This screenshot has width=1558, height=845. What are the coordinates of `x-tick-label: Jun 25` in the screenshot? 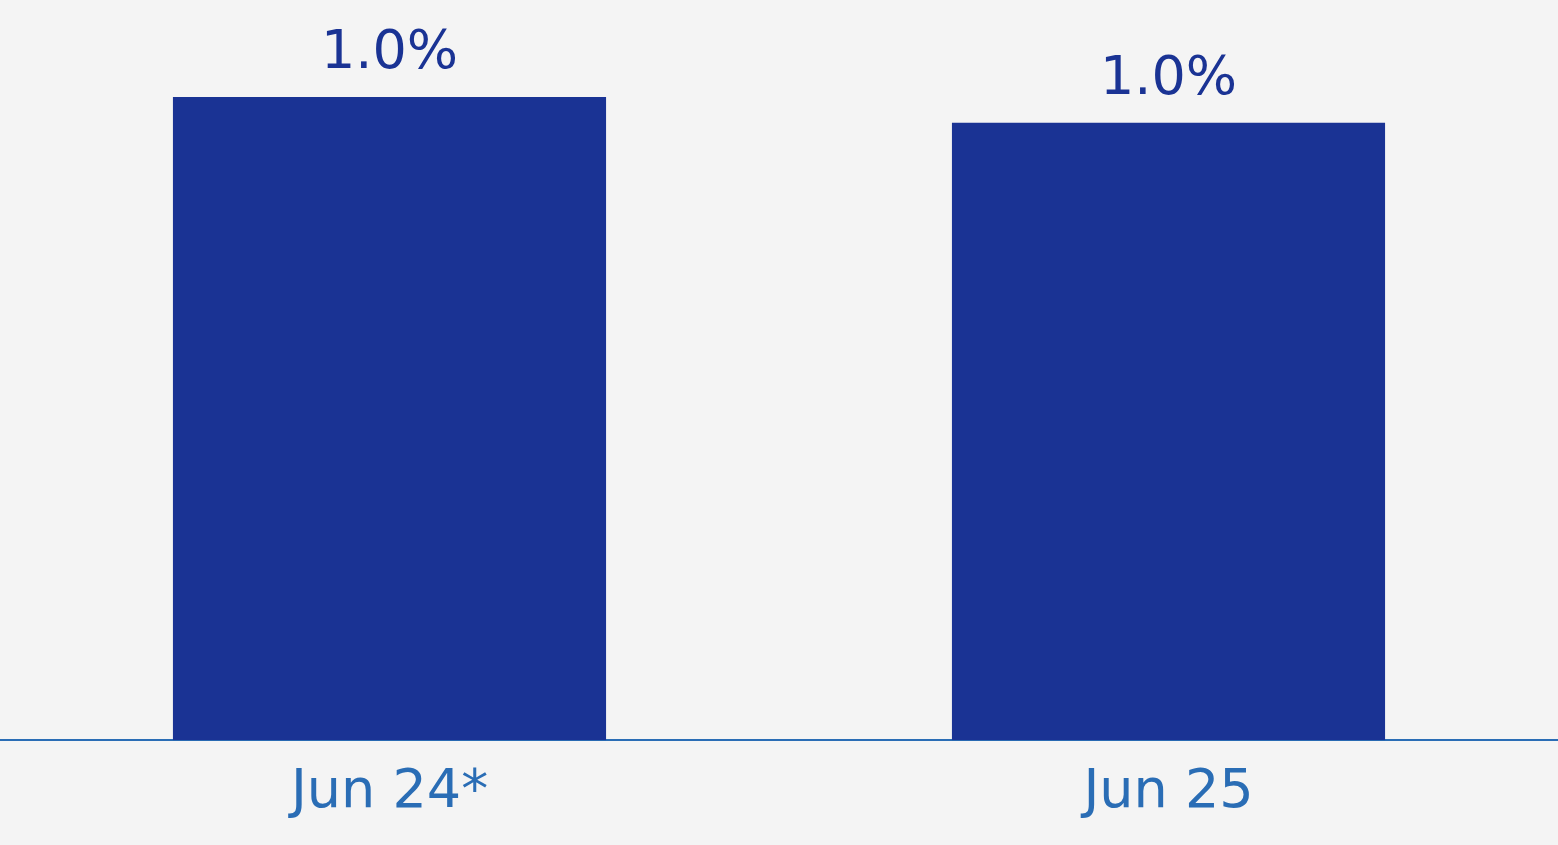 It's located at (1167, 788).